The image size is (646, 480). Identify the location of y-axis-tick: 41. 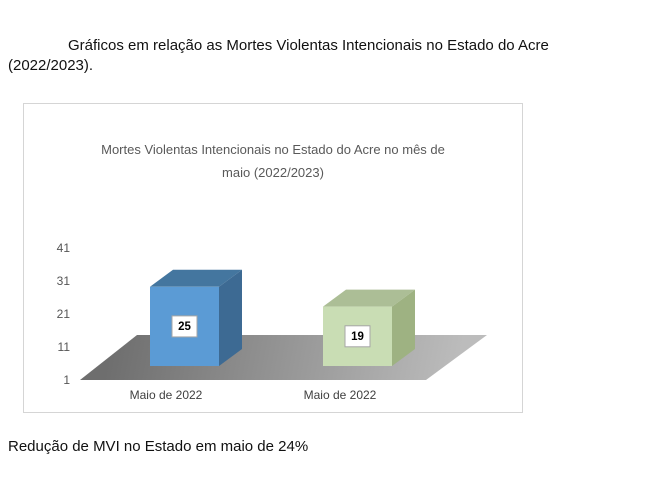
(63, 248).